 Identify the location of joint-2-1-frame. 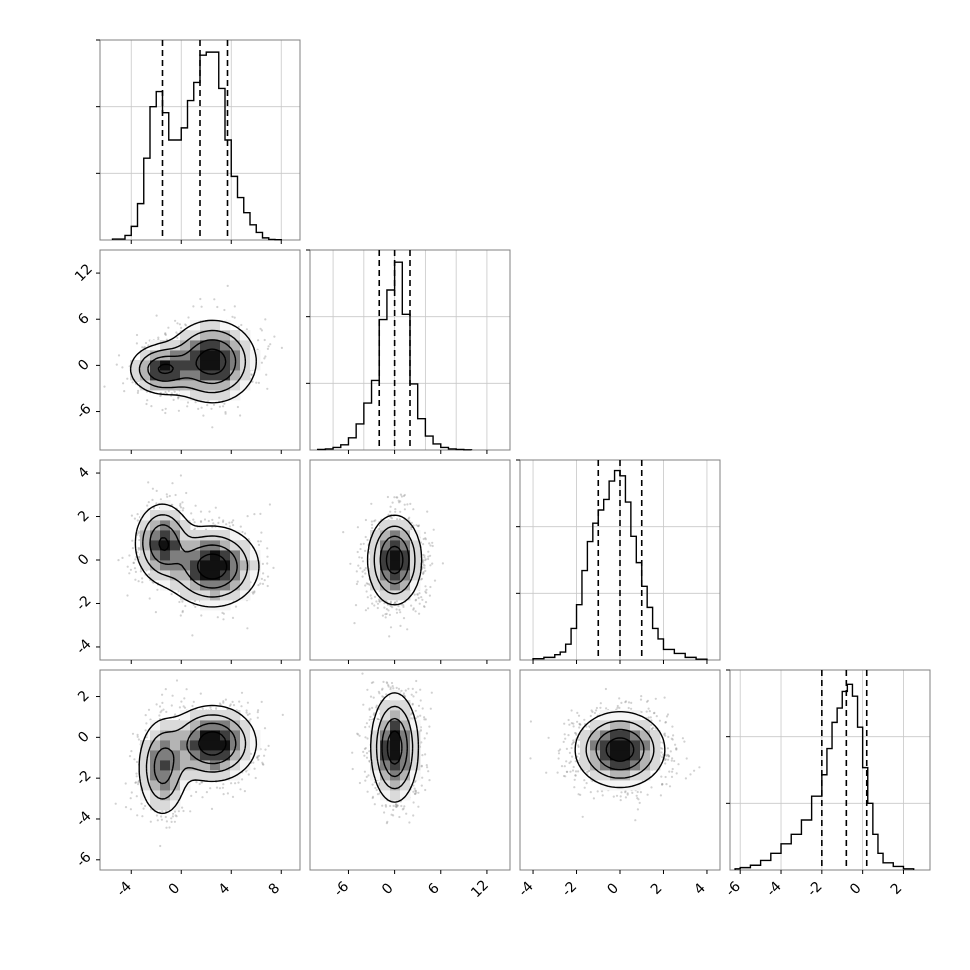
(200, 350).